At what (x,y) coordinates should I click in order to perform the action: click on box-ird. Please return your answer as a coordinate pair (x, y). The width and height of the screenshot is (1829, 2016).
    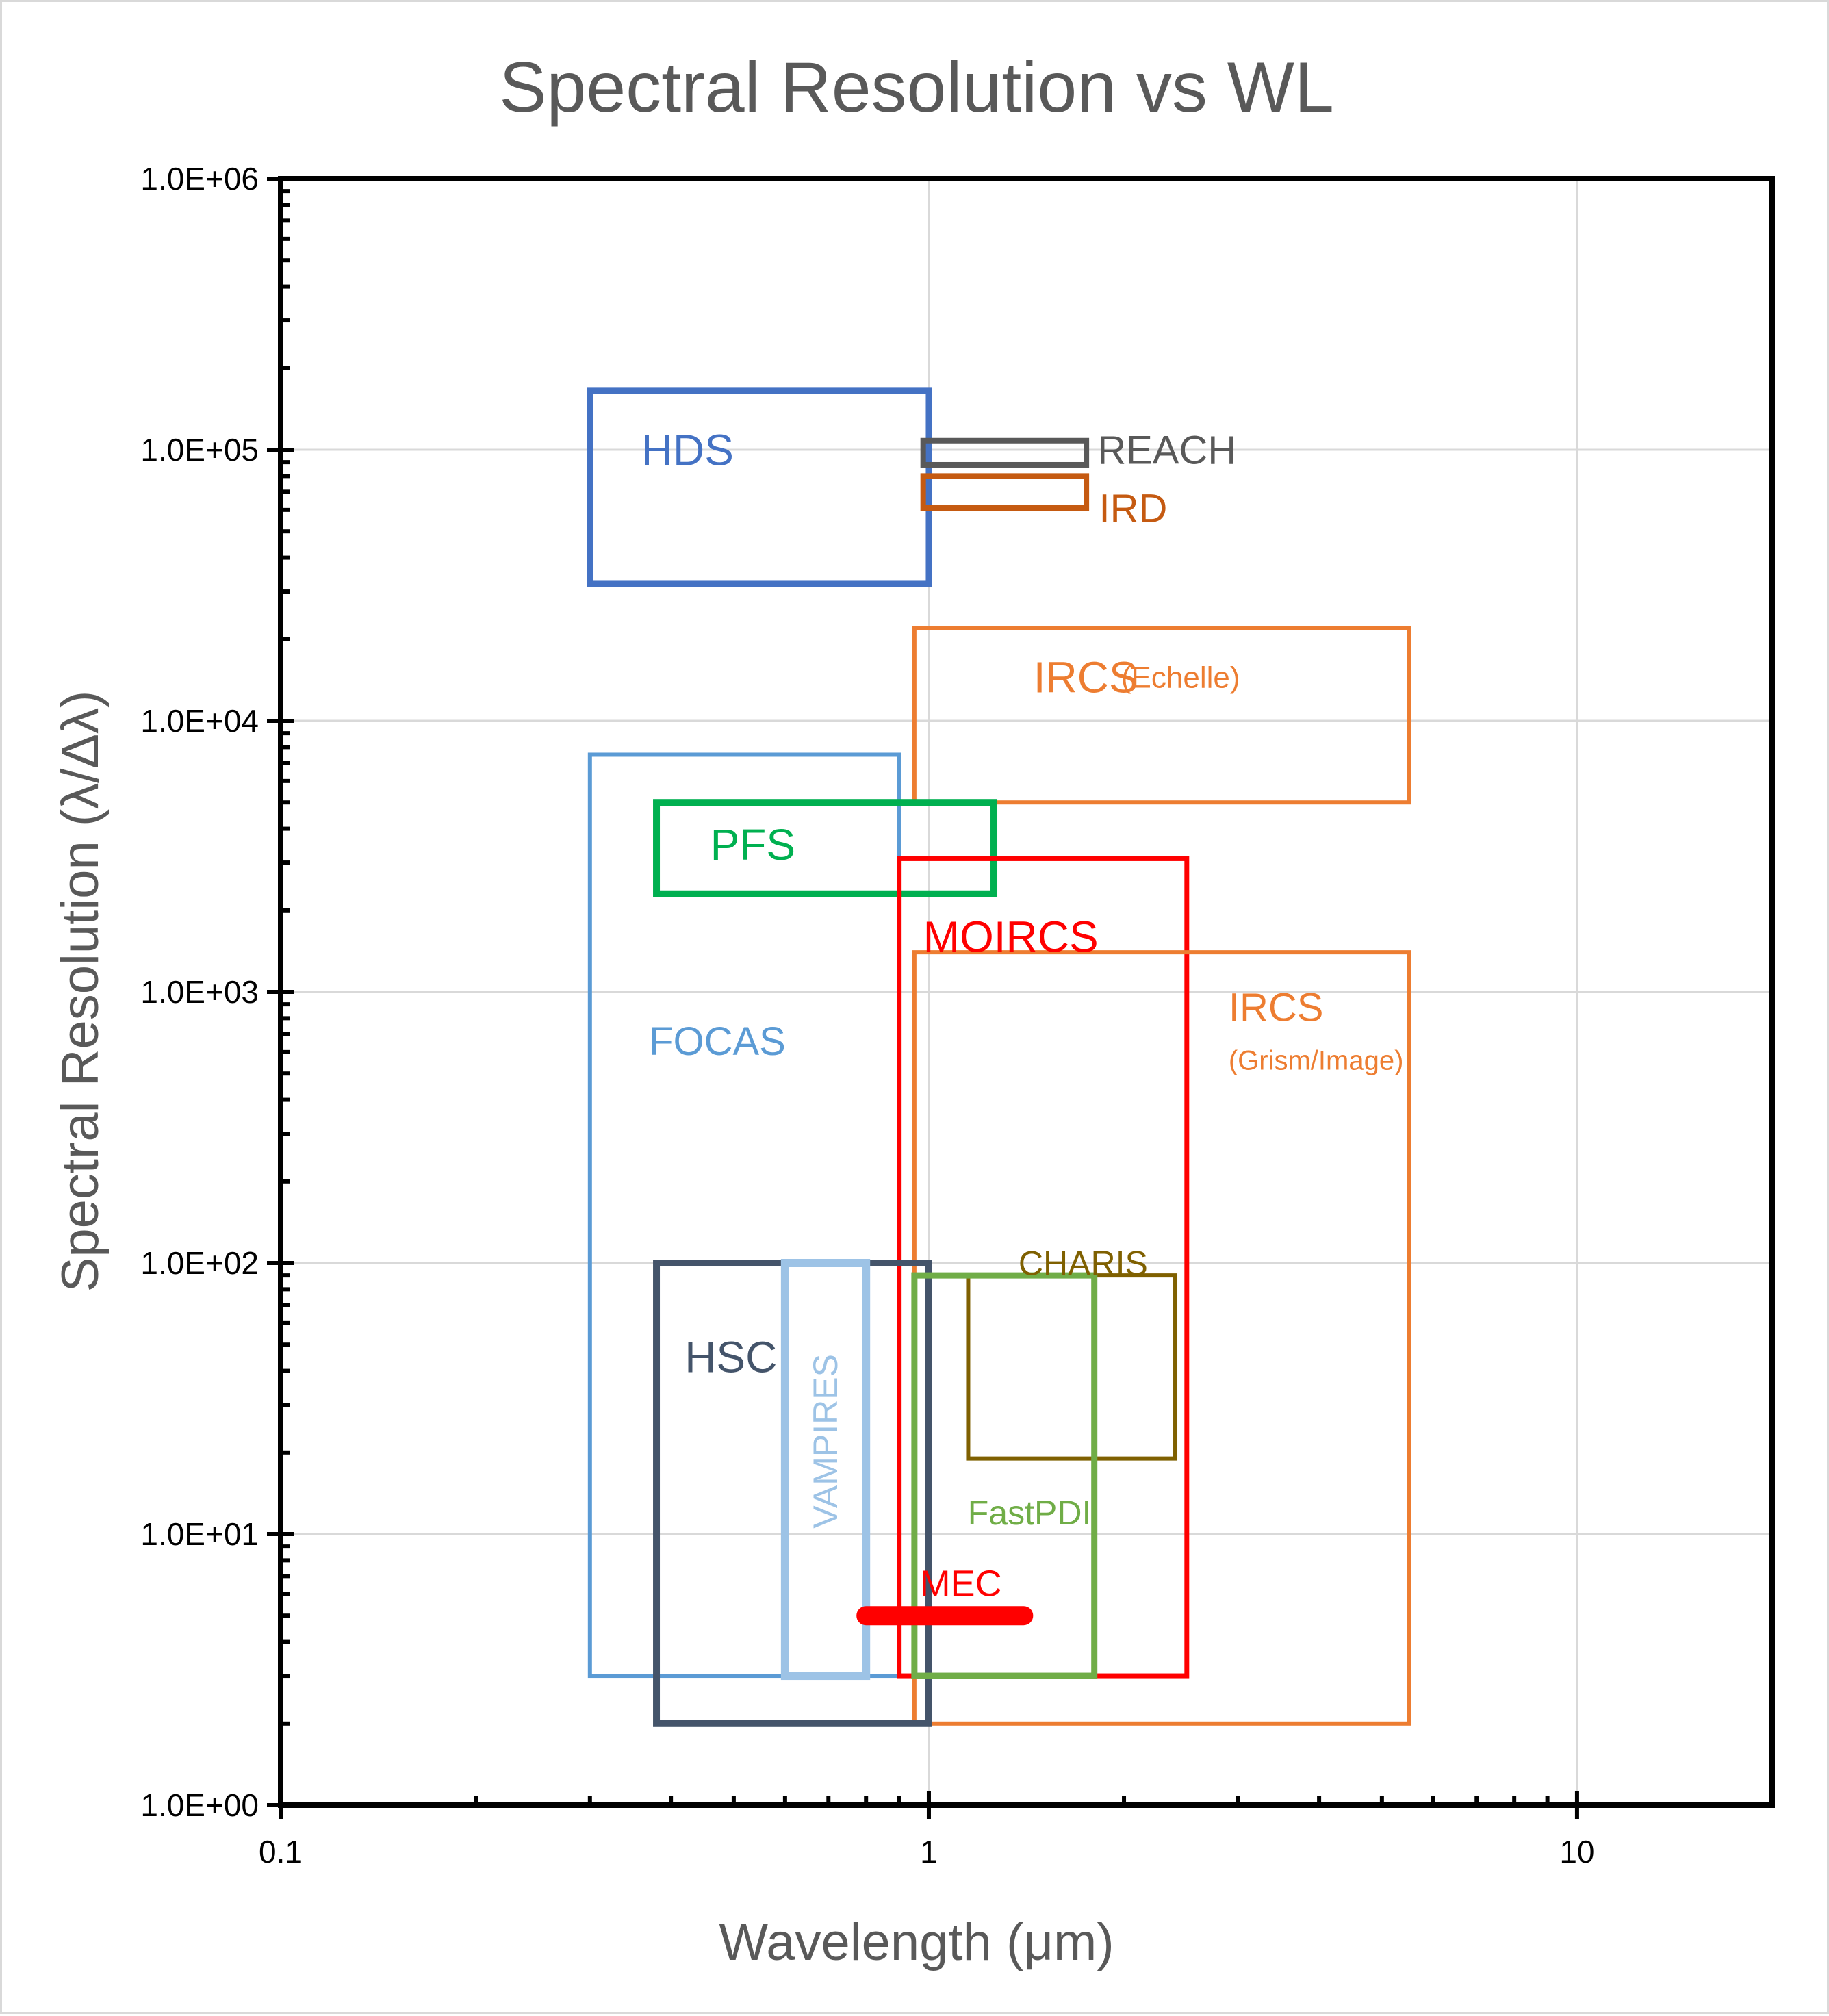
    Looking at the image, I should click on (1005, 492).